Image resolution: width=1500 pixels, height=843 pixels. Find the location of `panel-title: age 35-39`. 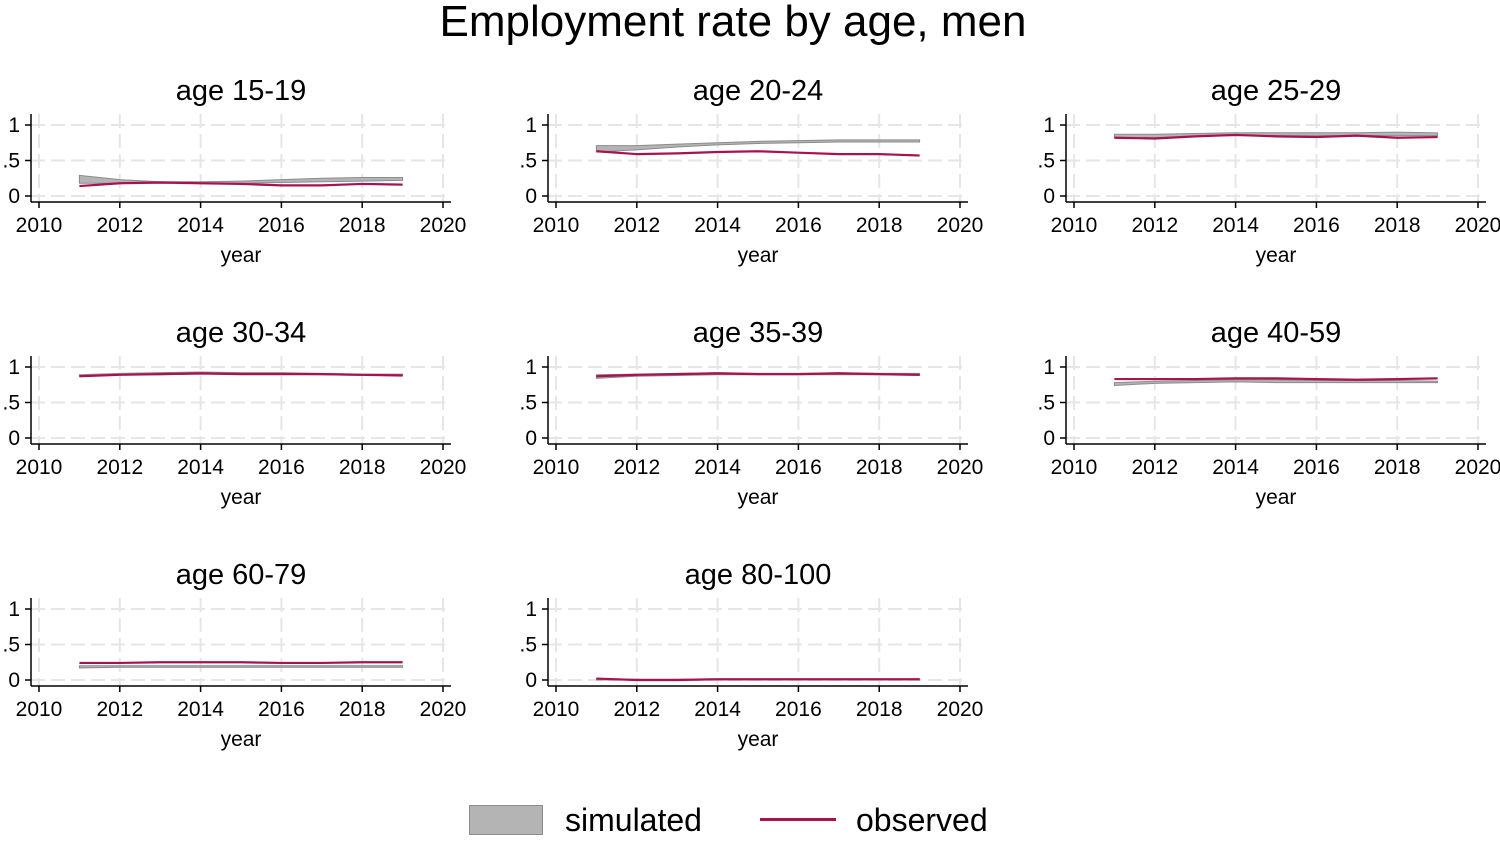

panel-title: age 35-39 is located at coordinates (758, 333).